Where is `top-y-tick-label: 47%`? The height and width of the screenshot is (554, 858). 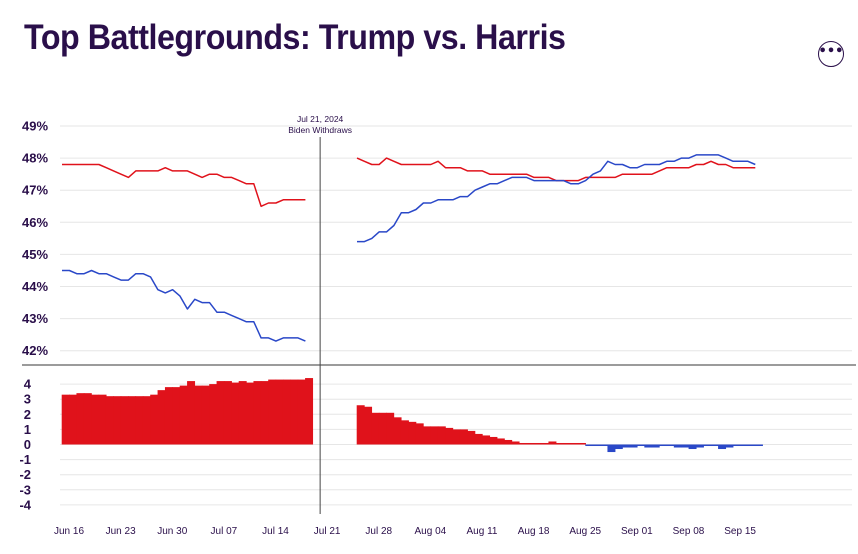
top-y-tick-label: 47% is located at coordinates (35, 190).